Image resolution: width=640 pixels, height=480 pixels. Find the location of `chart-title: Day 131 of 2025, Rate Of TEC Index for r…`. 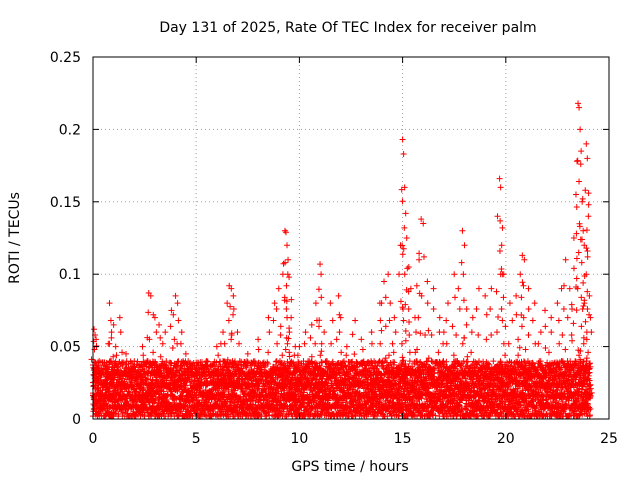

chart-title: Day 131 of 2025, Rate Of TEC Index for r… is located at coordinates (347, 28).